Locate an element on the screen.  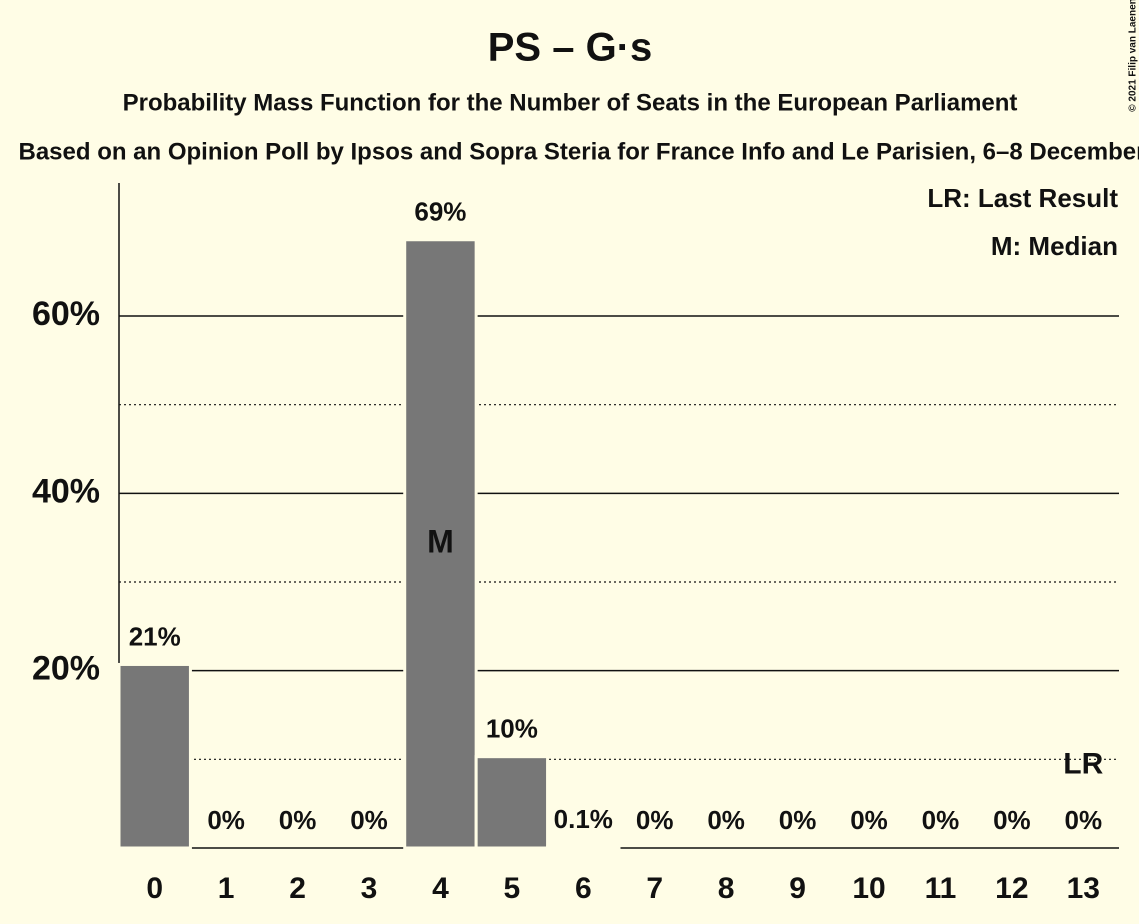
y-tick-label: 40% is located at coordinates (66, 491).